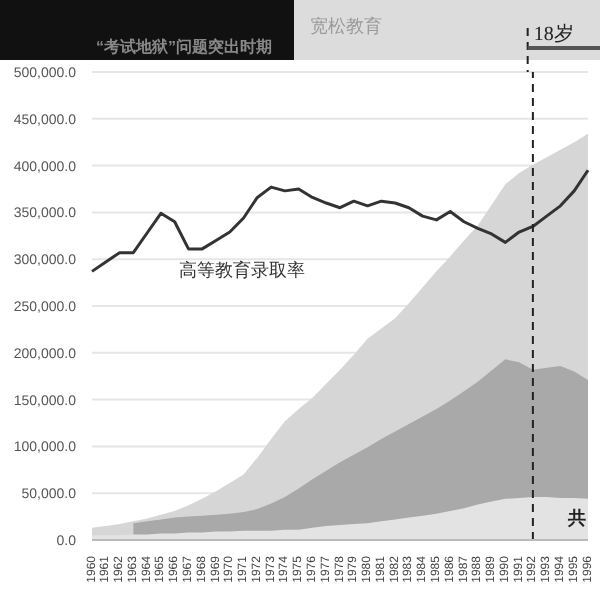 This screenshot has width=600, height=600. Describe the element at coordinates (576, 518) in the screenshot. I see `annotation: 共` at that location.